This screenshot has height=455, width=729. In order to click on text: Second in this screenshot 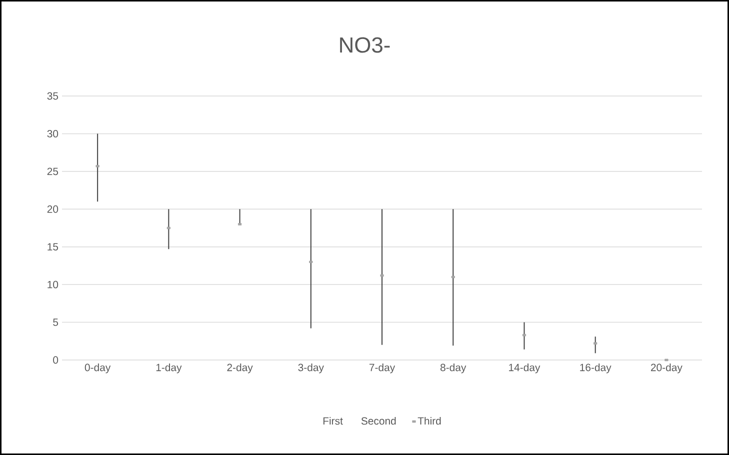, I will do `click(378, 420)`.